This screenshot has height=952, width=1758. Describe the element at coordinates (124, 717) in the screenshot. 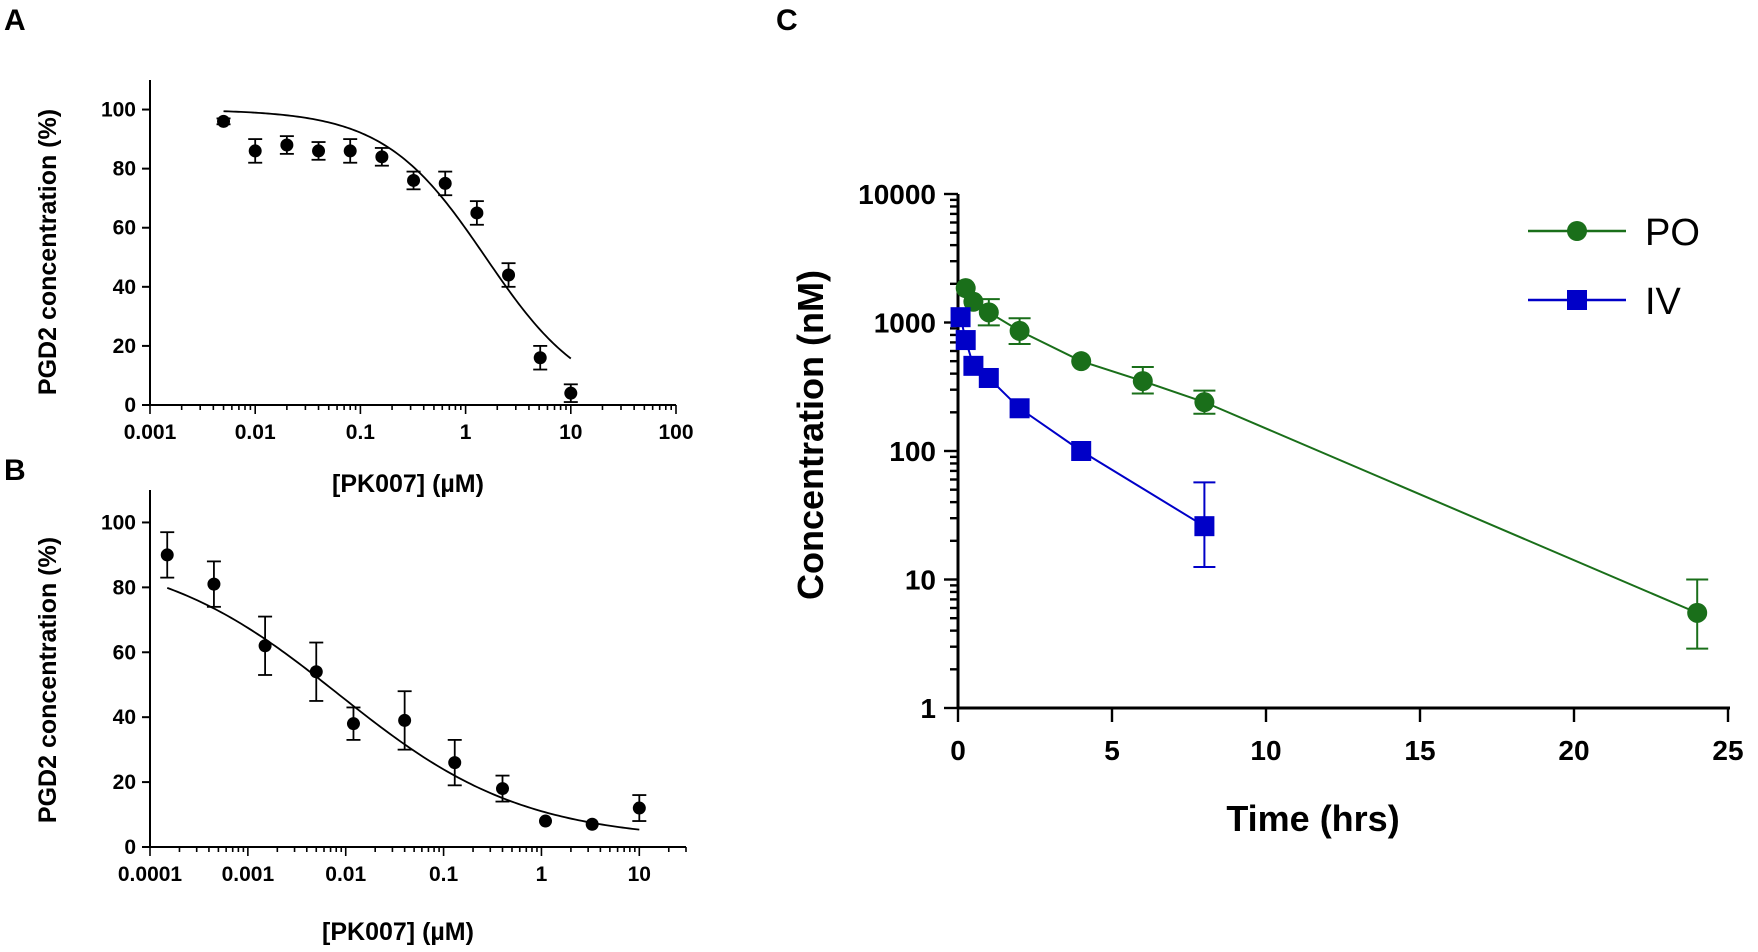

I see `chart-b-y-tick-label: 40` at that location.